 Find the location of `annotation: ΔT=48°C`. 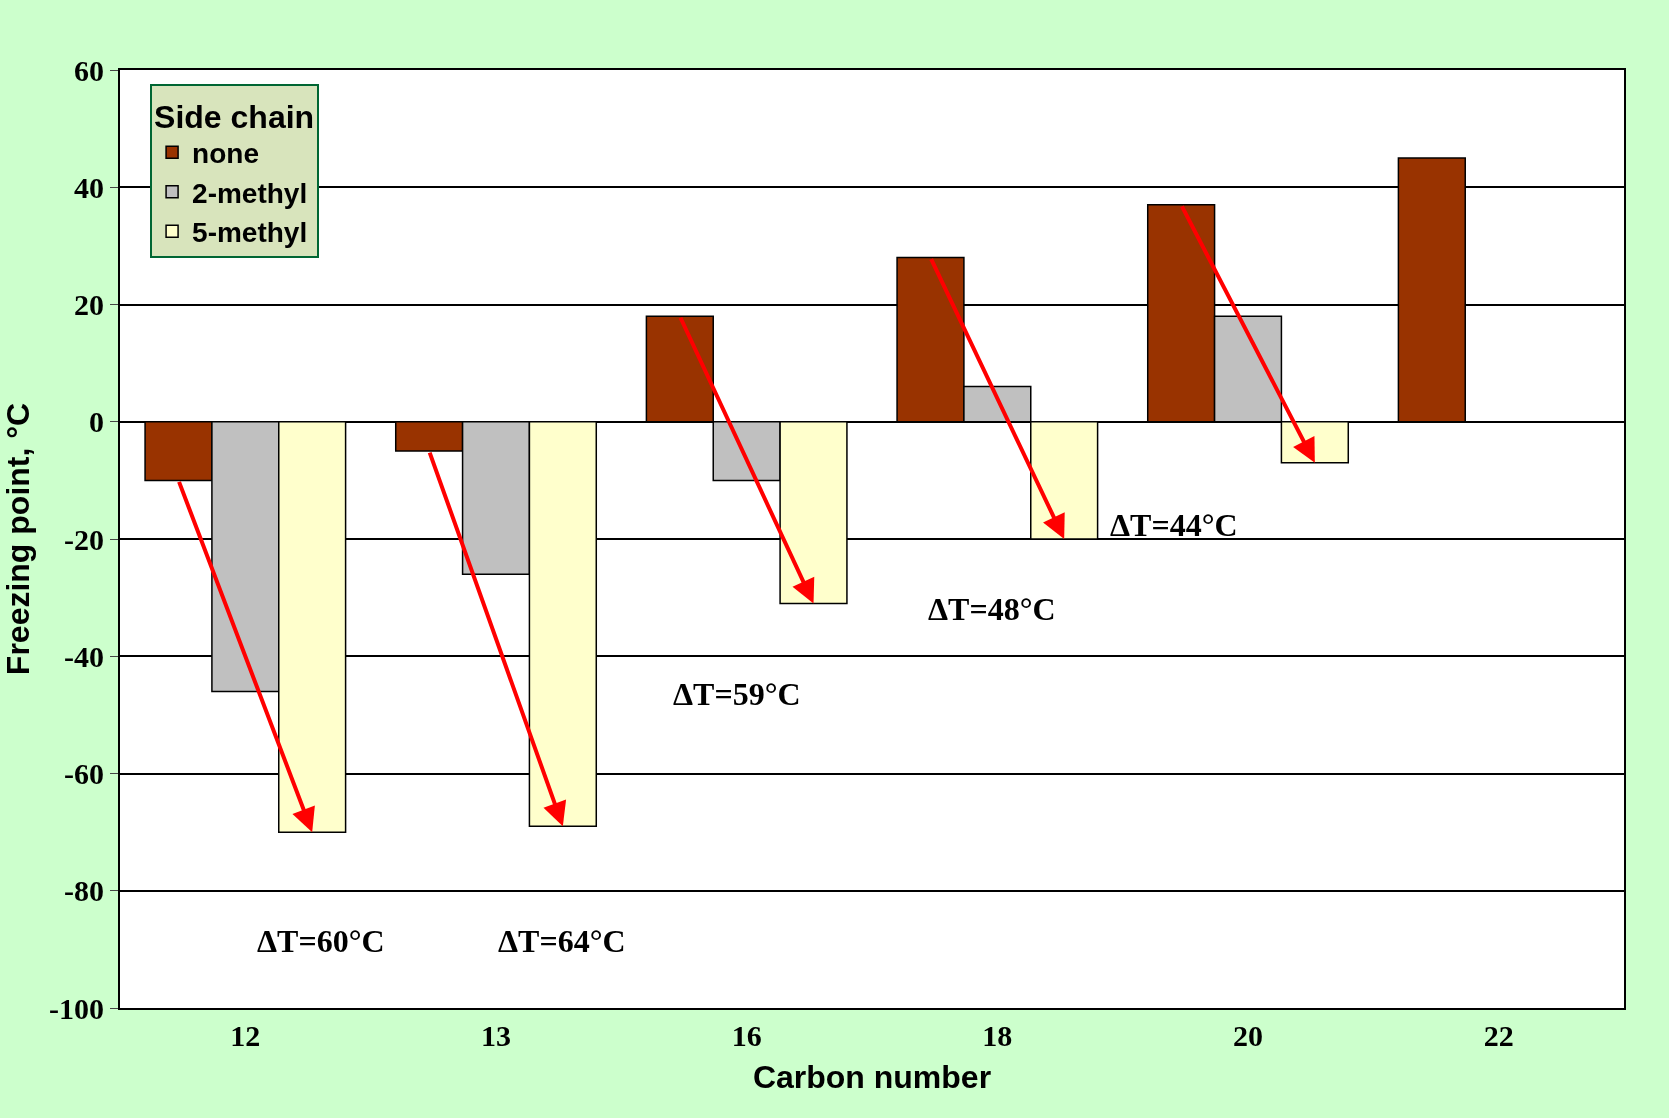

annotation: ΔT=48°C is located at coordinates (992, 609).